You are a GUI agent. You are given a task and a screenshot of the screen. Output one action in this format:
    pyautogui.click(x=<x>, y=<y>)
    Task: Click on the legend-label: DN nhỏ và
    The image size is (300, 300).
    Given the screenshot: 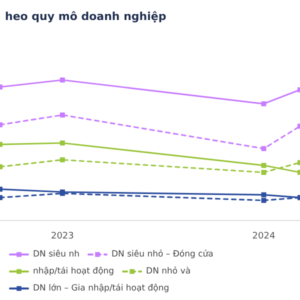 What is the action you would take?
    pyautogui.click(x=168, y=271)
    